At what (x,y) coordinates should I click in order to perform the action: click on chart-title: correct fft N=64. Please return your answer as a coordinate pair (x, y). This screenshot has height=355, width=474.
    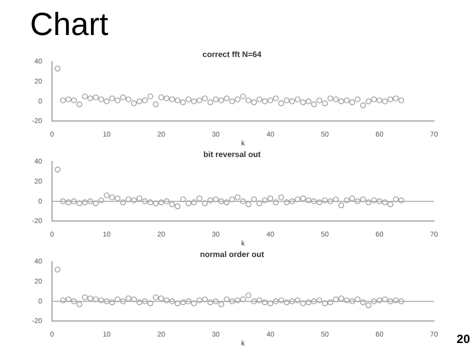
    Looking at the image, I should click on (232, 55).